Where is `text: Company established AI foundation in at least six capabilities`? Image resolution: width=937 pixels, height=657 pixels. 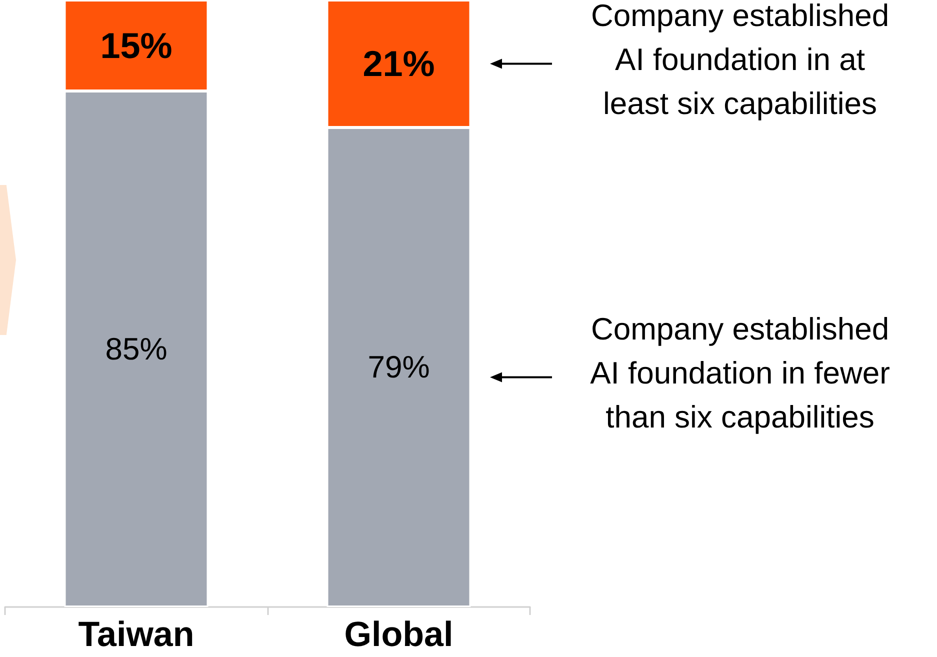
text: Company established AI foundation in at least six capabilities is located at coordinates (740, 61).